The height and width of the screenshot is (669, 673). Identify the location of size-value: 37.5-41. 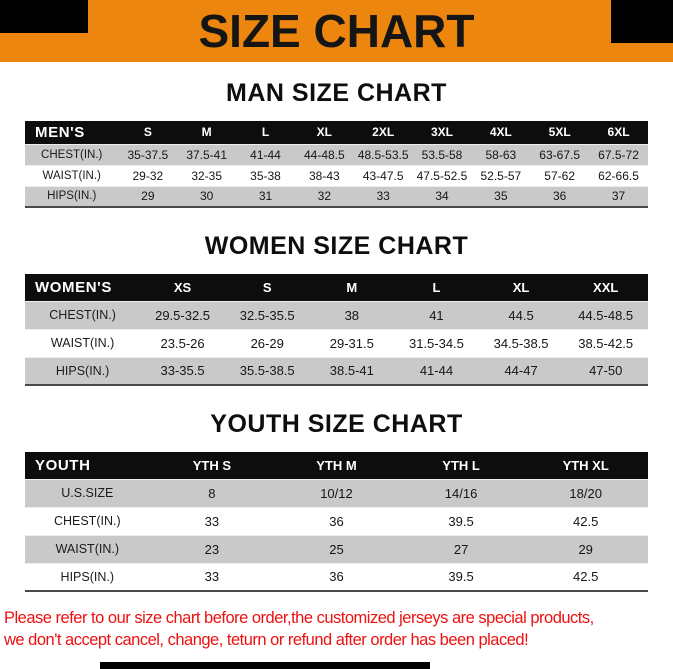
(207, 154).